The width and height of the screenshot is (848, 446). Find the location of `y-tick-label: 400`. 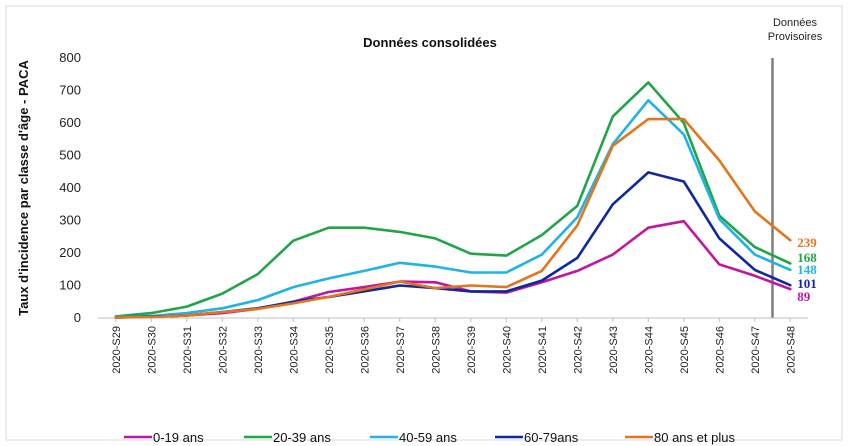

y-tick-label: 400 is located at coordinates (70, 187).